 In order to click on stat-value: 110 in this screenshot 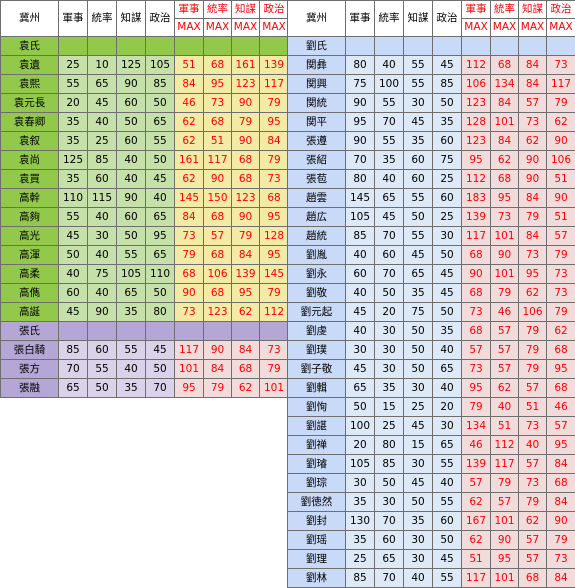, I will do `click(160, 274)`.